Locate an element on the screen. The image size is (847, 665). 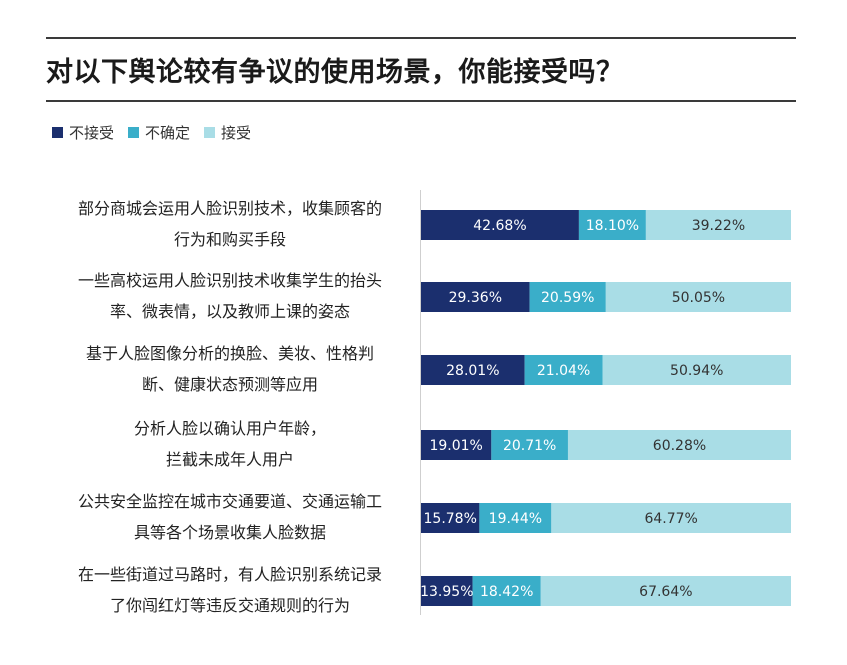
bar-value-label: 42.68% is located at coordinates (499, 226).